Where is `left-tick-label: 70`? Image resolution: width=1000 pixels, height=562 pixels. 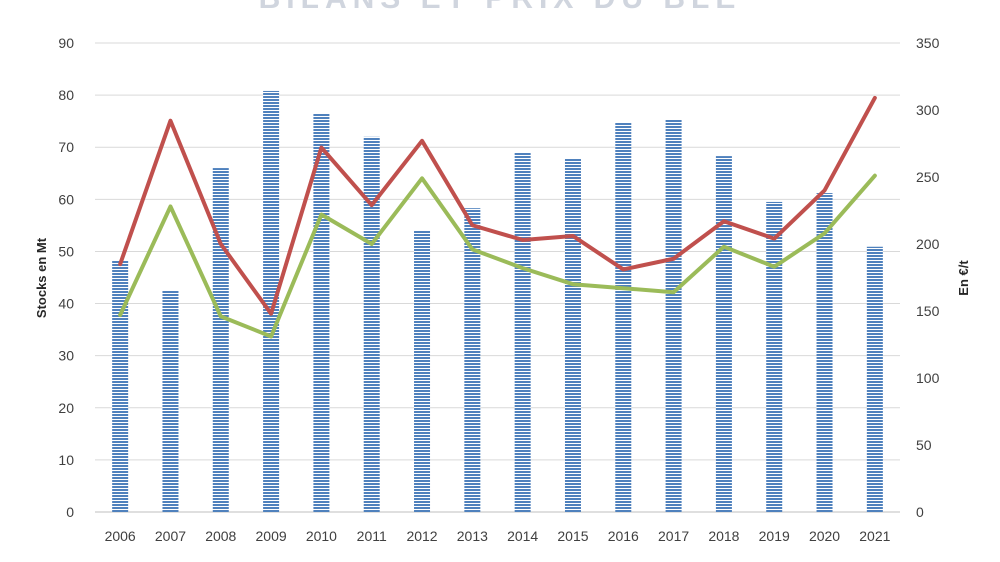 left-tick-label: 70 is located at coordinates (66, 147).